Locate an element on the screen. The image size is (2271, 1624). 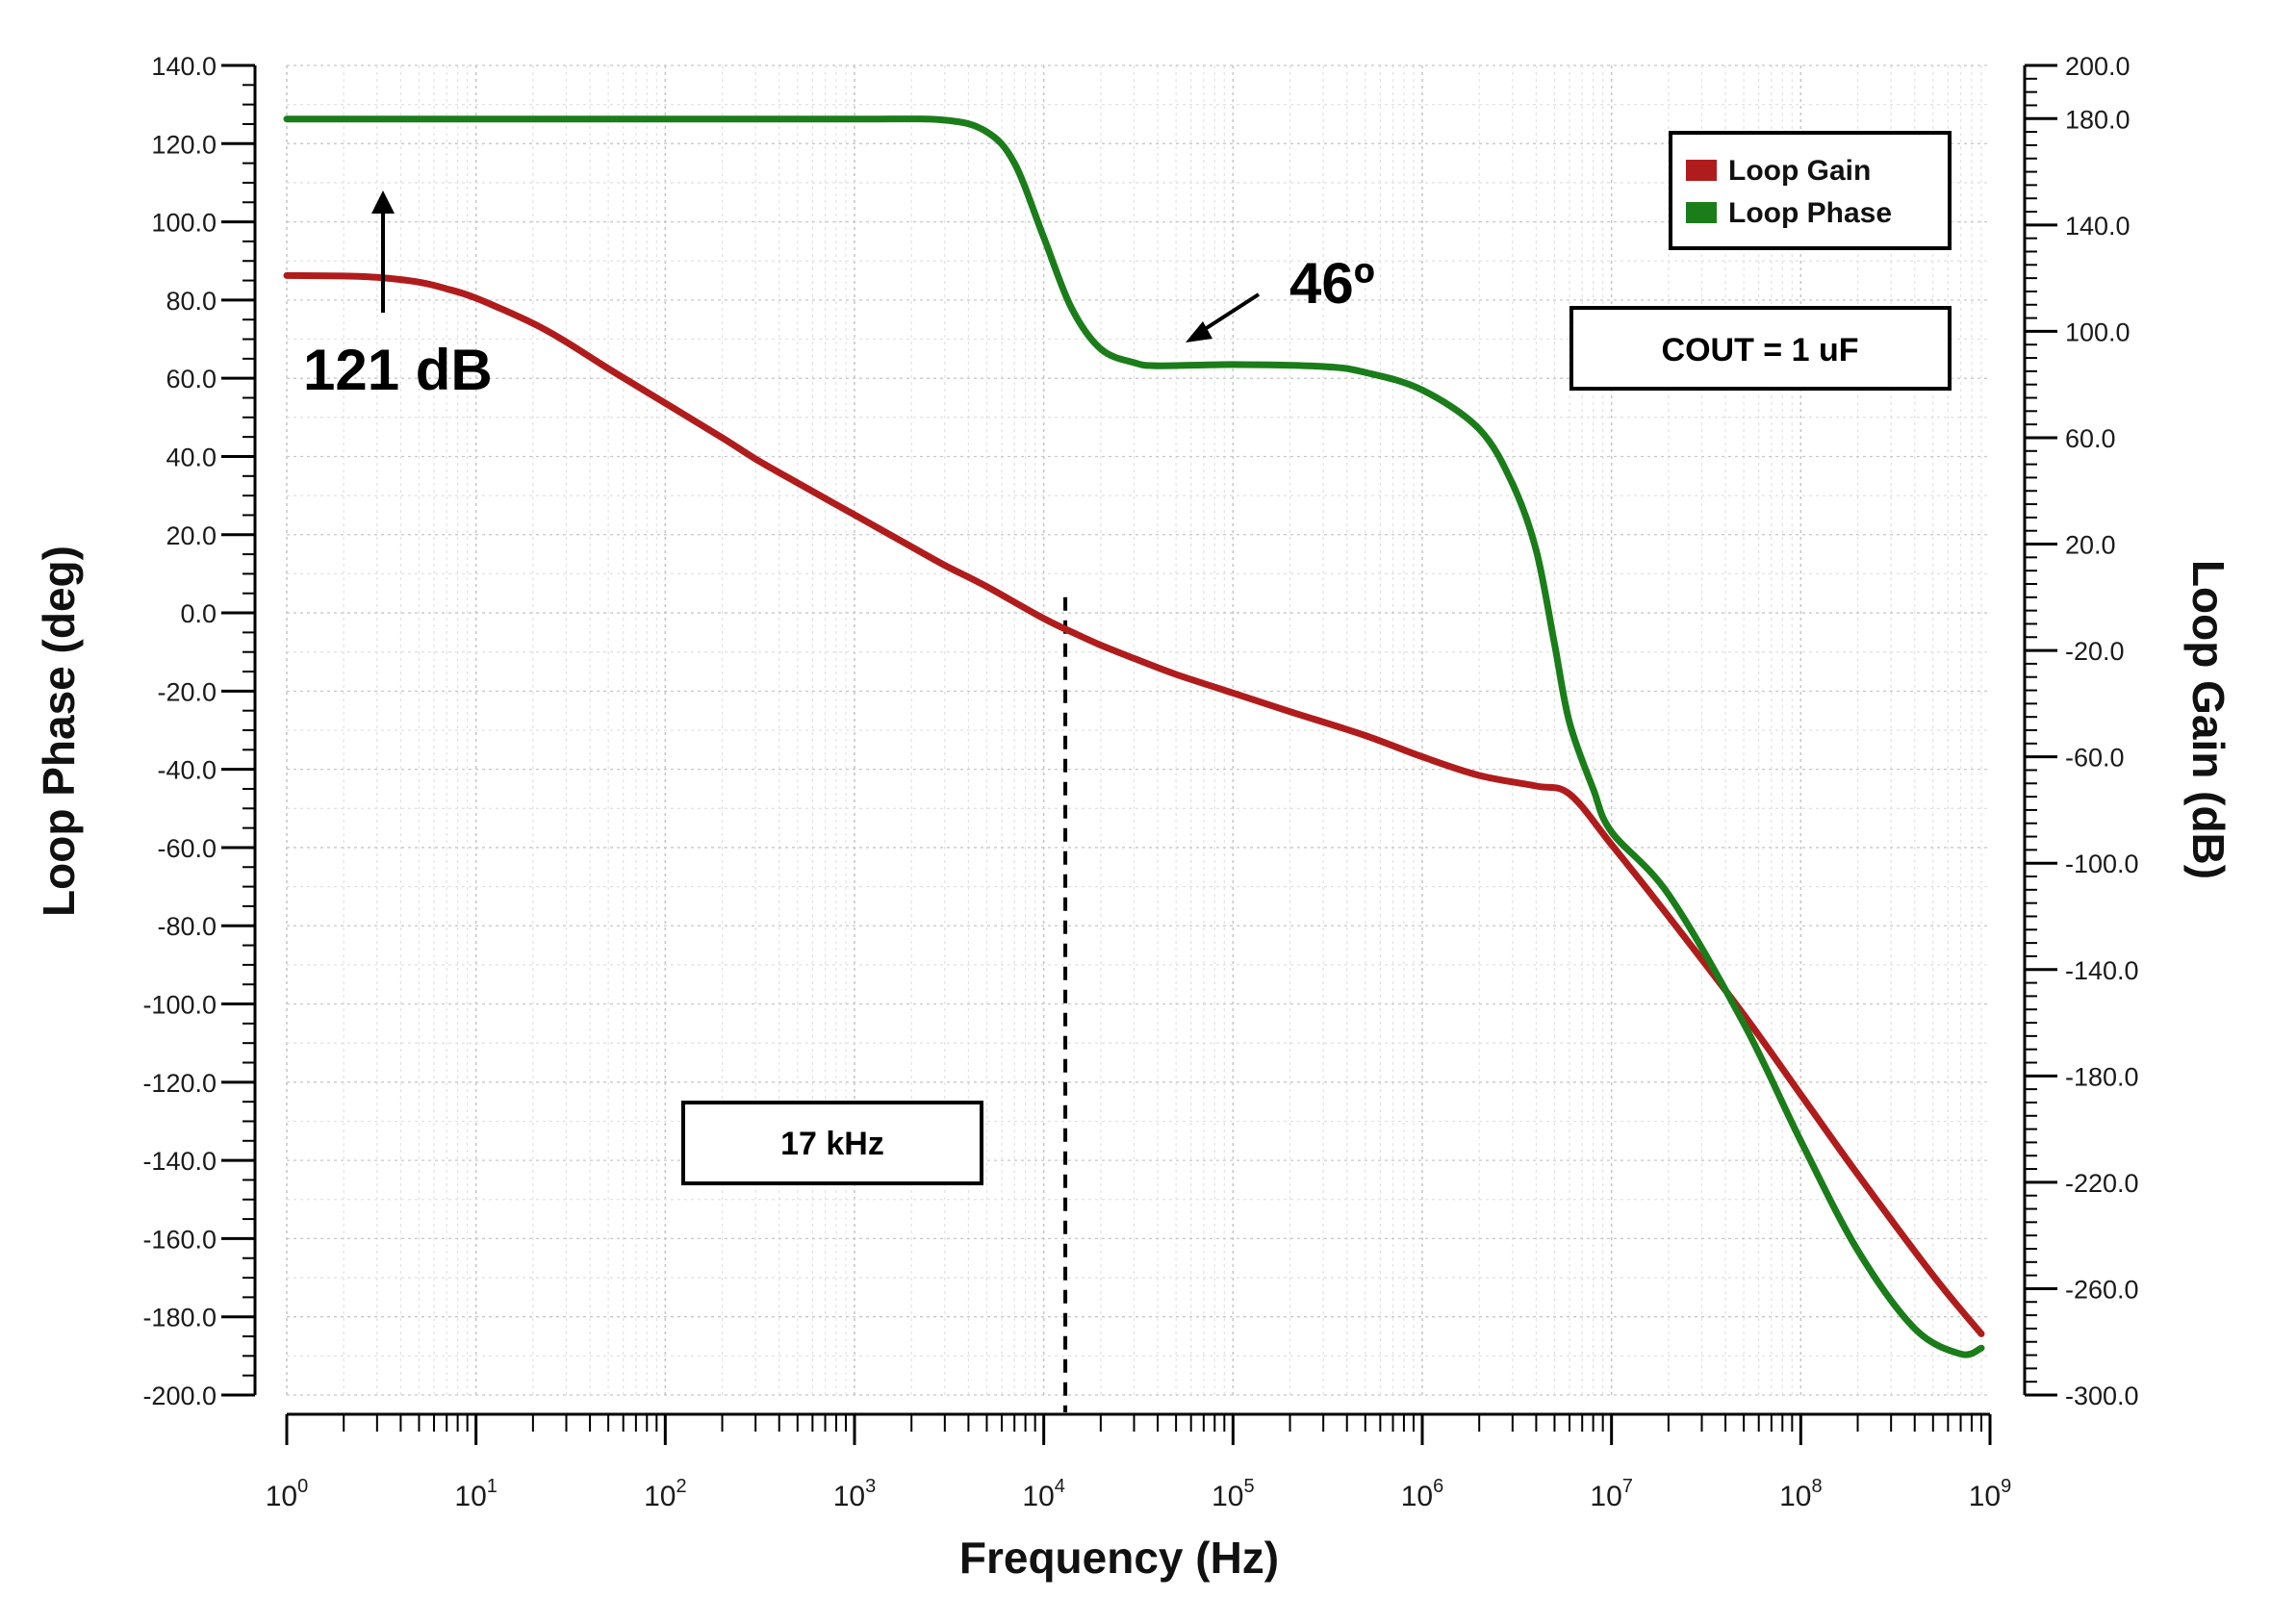
cout-label: COUT = 1 uF is located at coordinates (1760, 350).